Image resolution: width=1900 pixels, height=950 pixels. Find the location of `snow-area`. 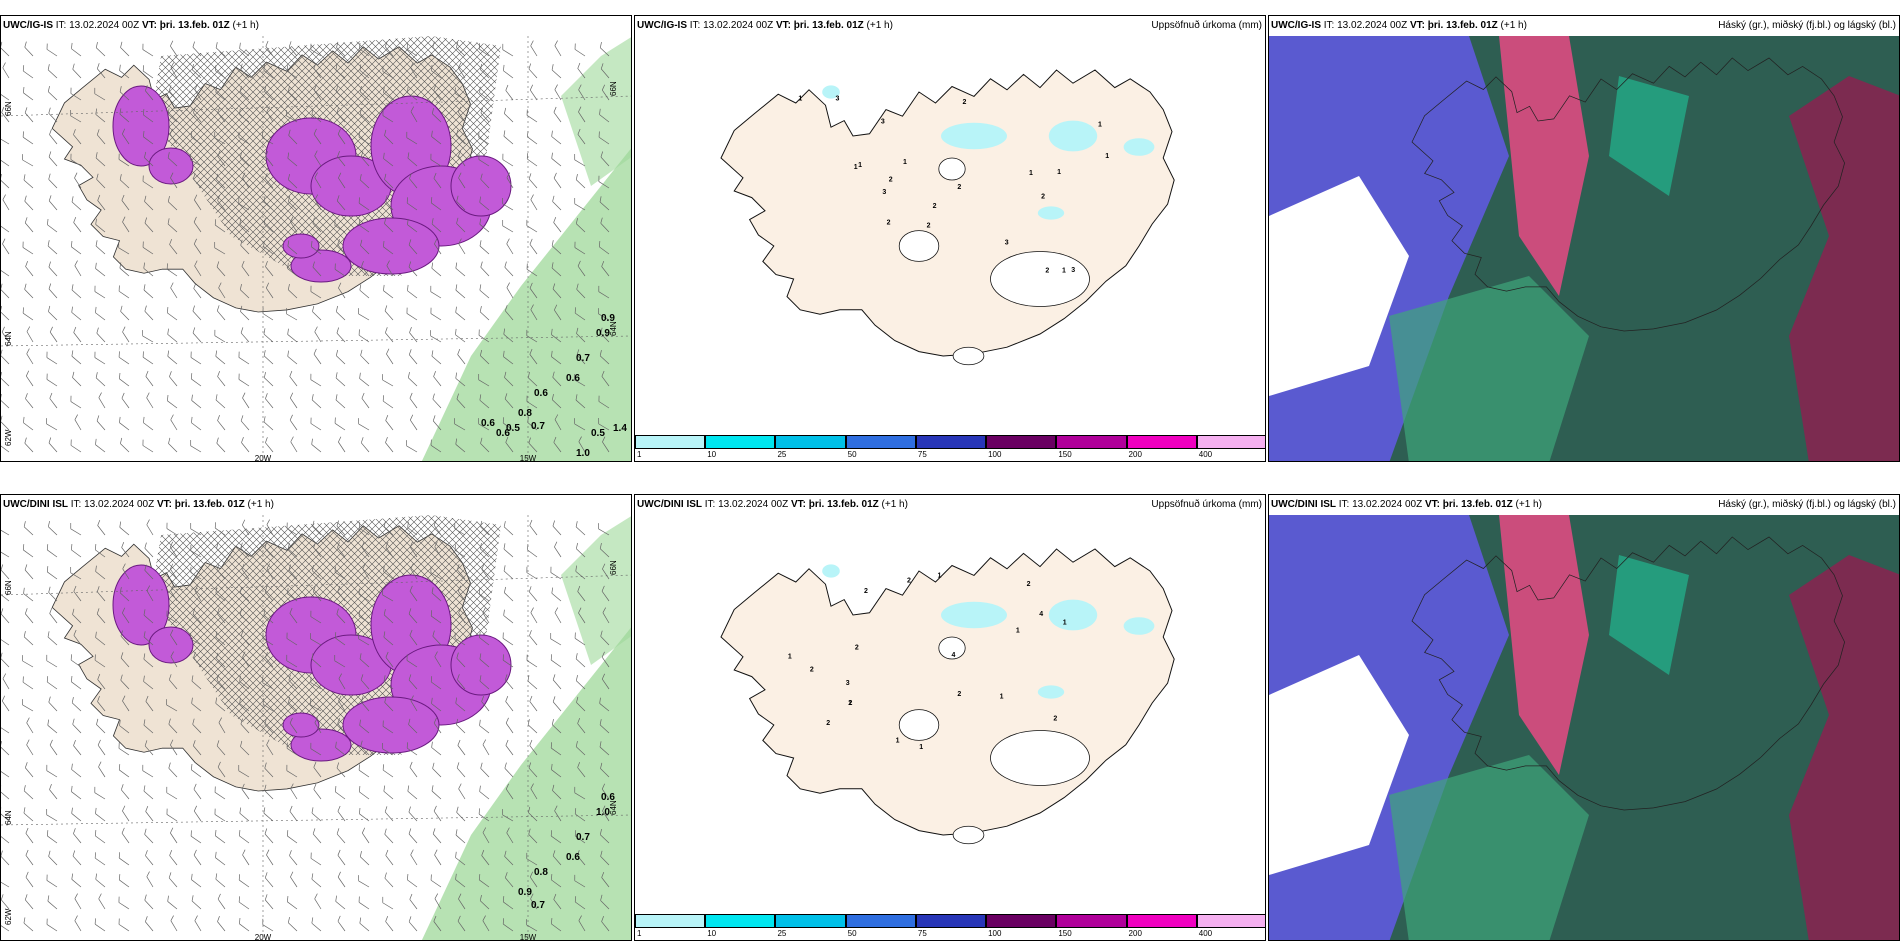

snow-area is located at coordinates (481, 186).